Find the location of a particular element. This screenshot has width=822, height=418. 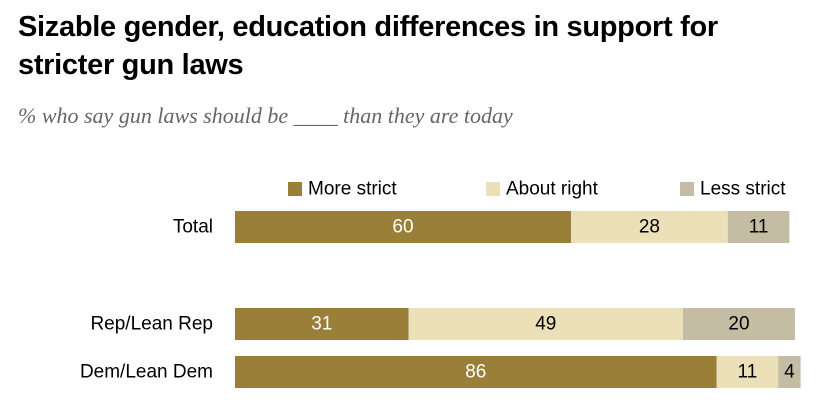

bar-row: Dem/Lean Dem 86 11 4 is located at coordinates (440, 372).